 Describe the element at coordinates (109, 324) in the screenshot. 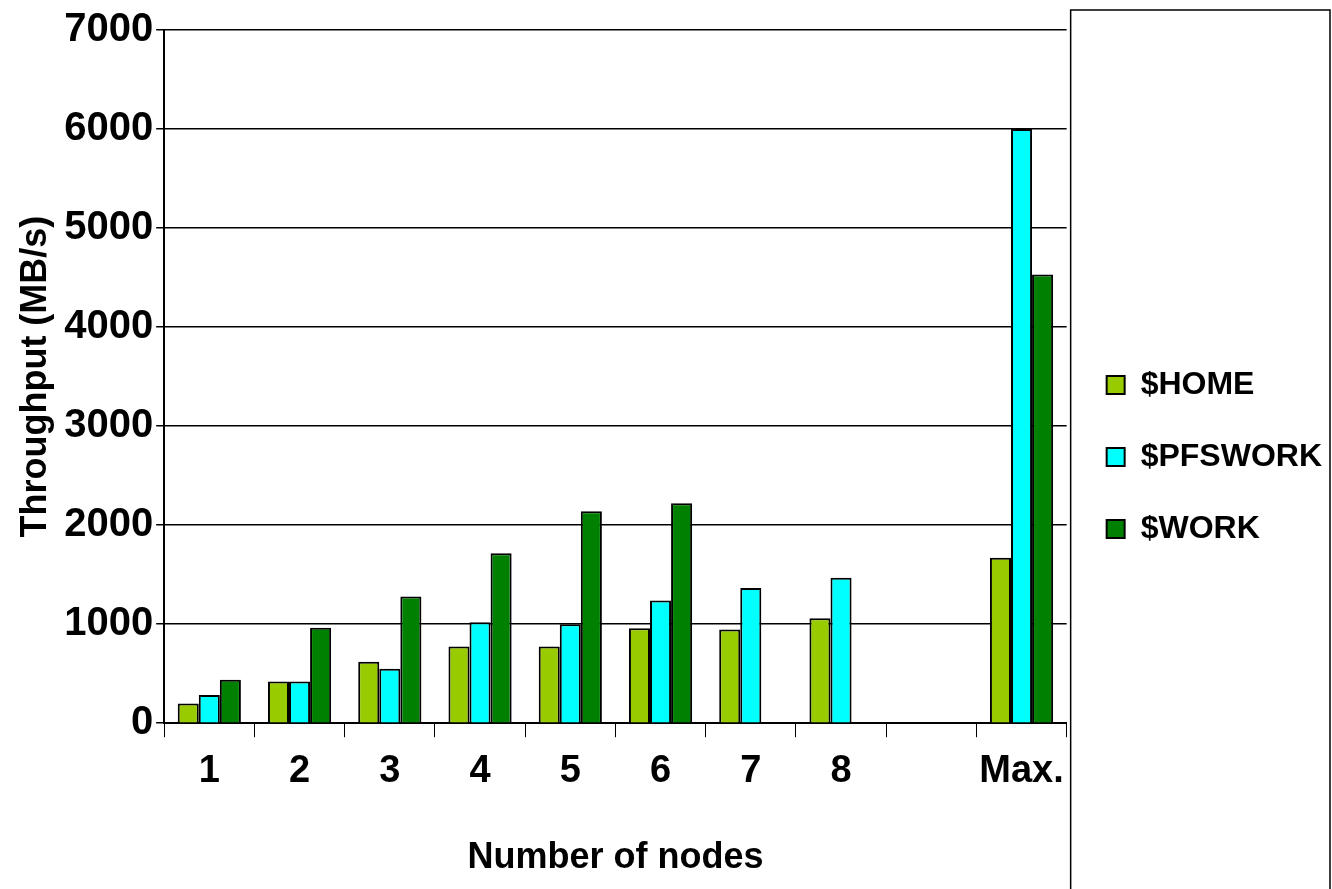

I see `y-tick-label: 4000` at that location.